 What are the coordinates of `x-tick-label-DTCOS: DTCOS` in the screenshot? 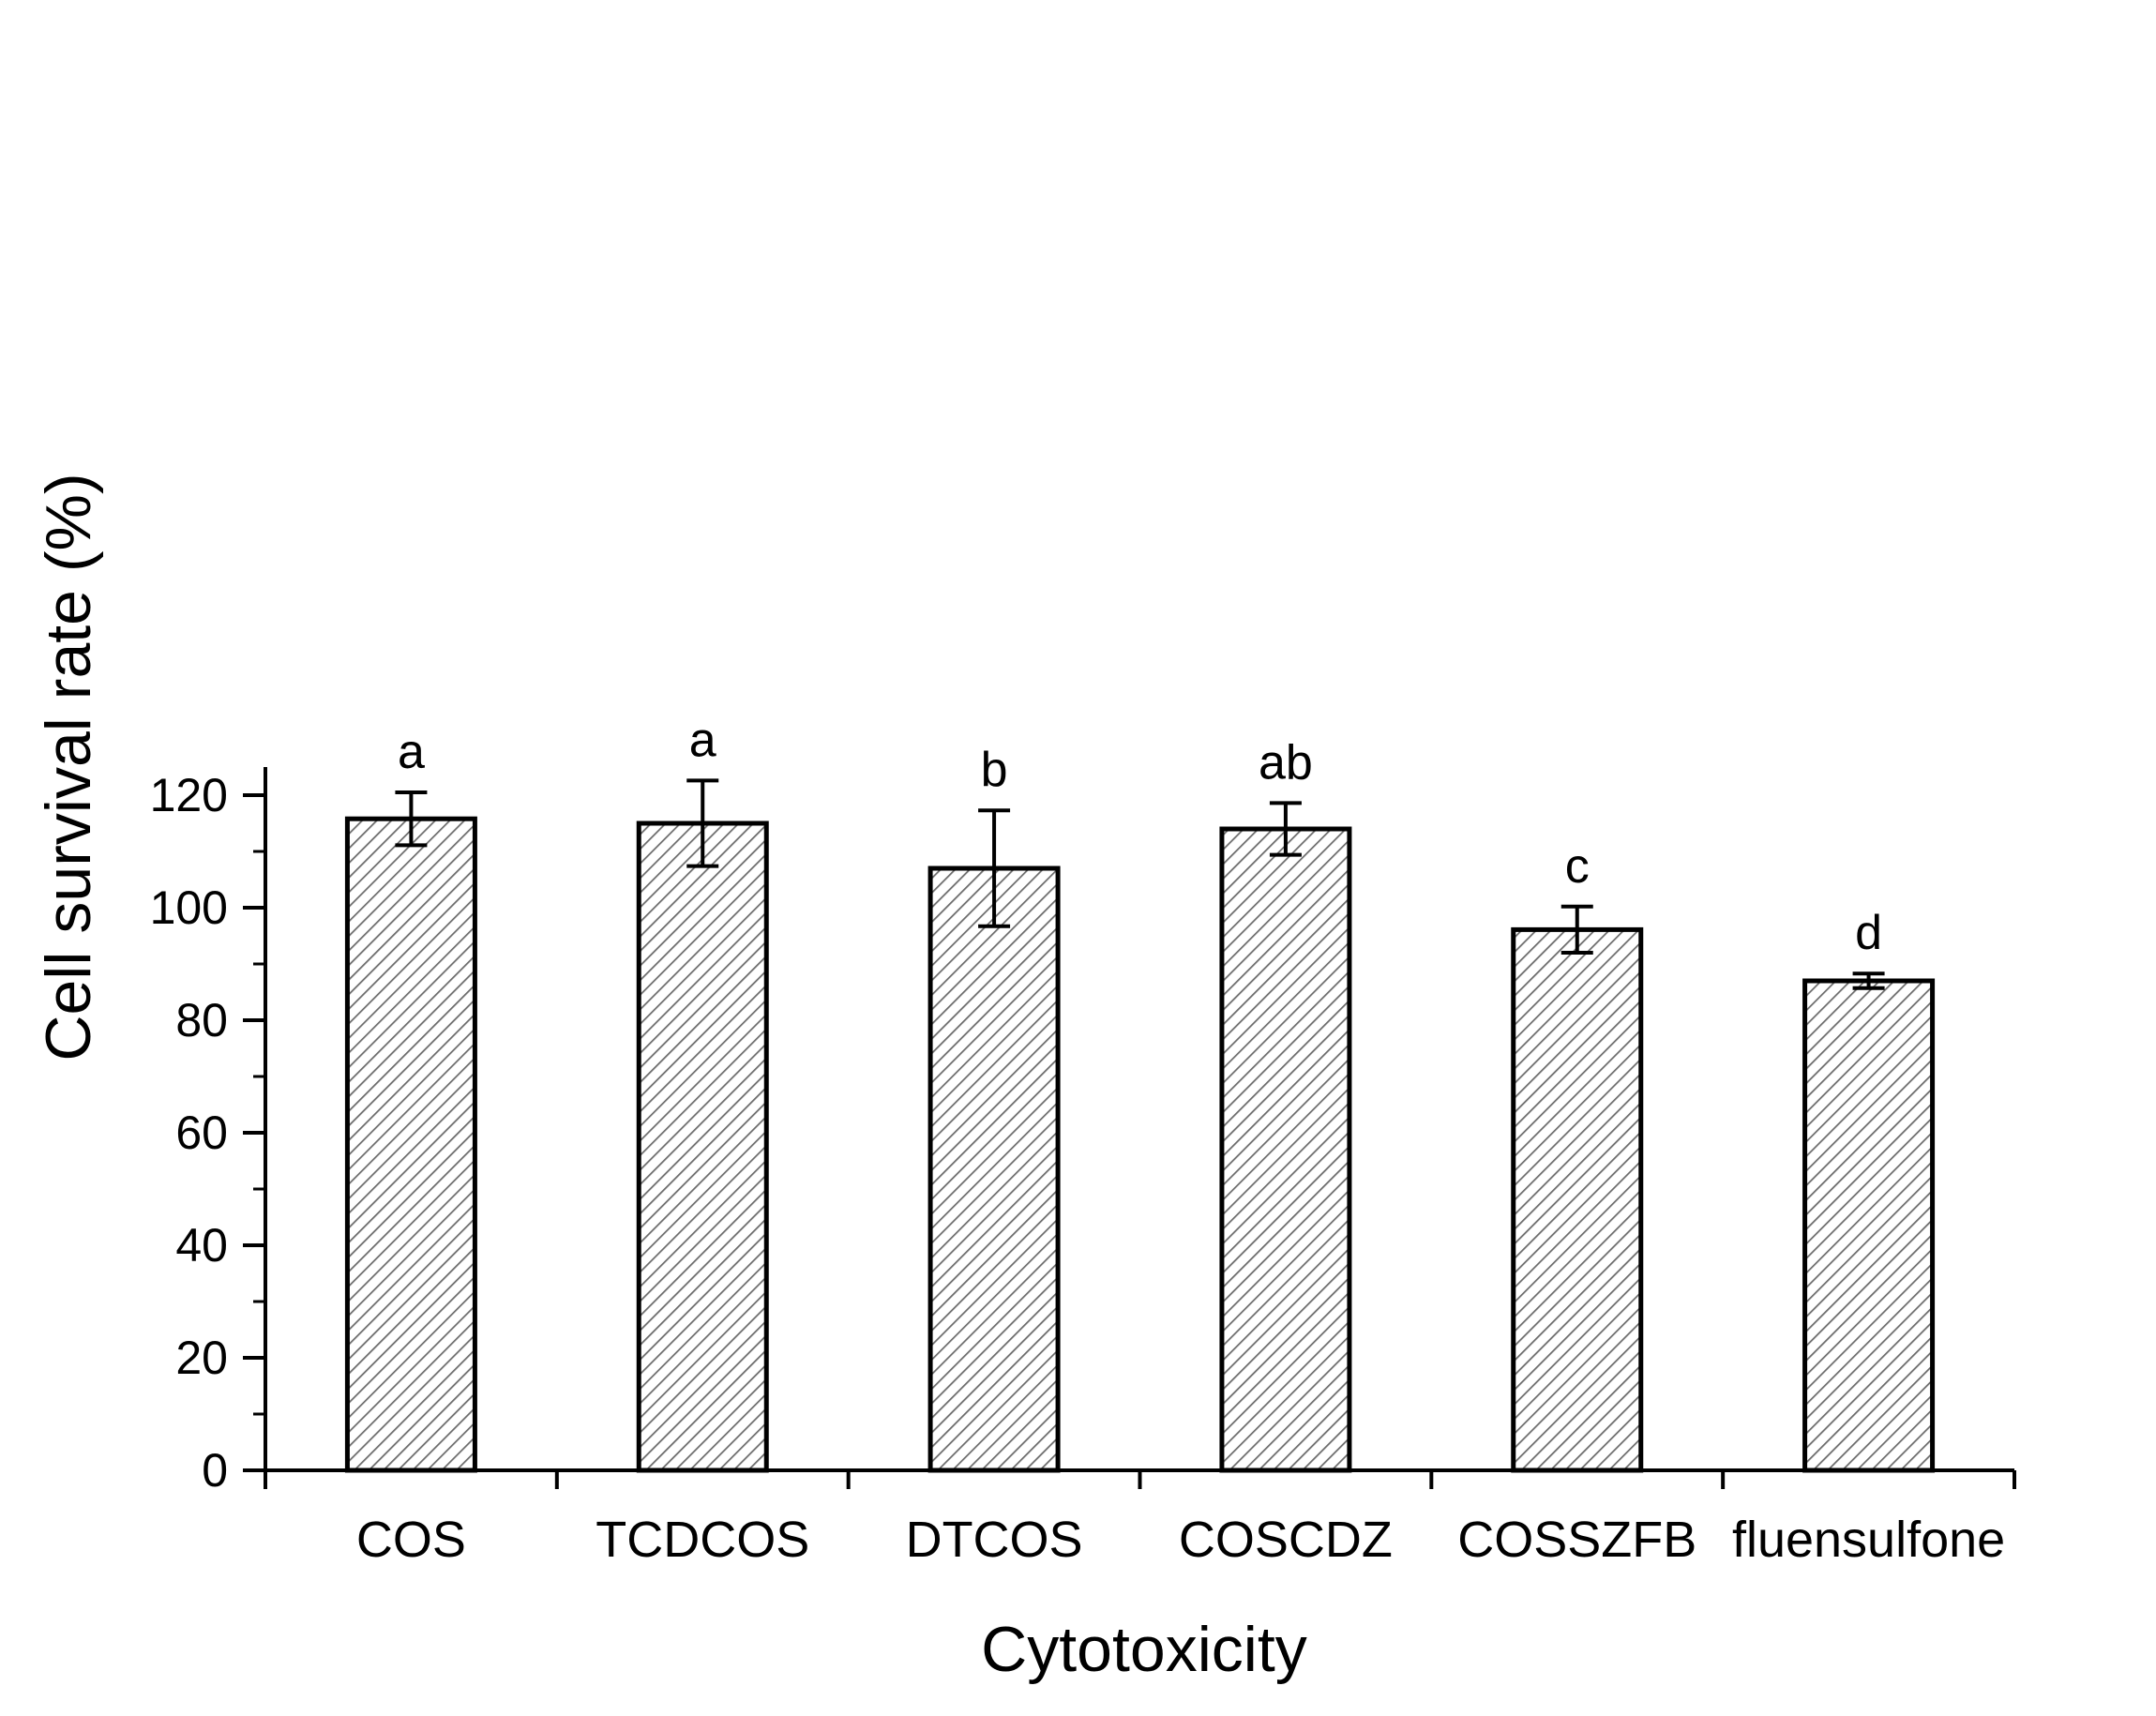 It's located at (994, 1540).